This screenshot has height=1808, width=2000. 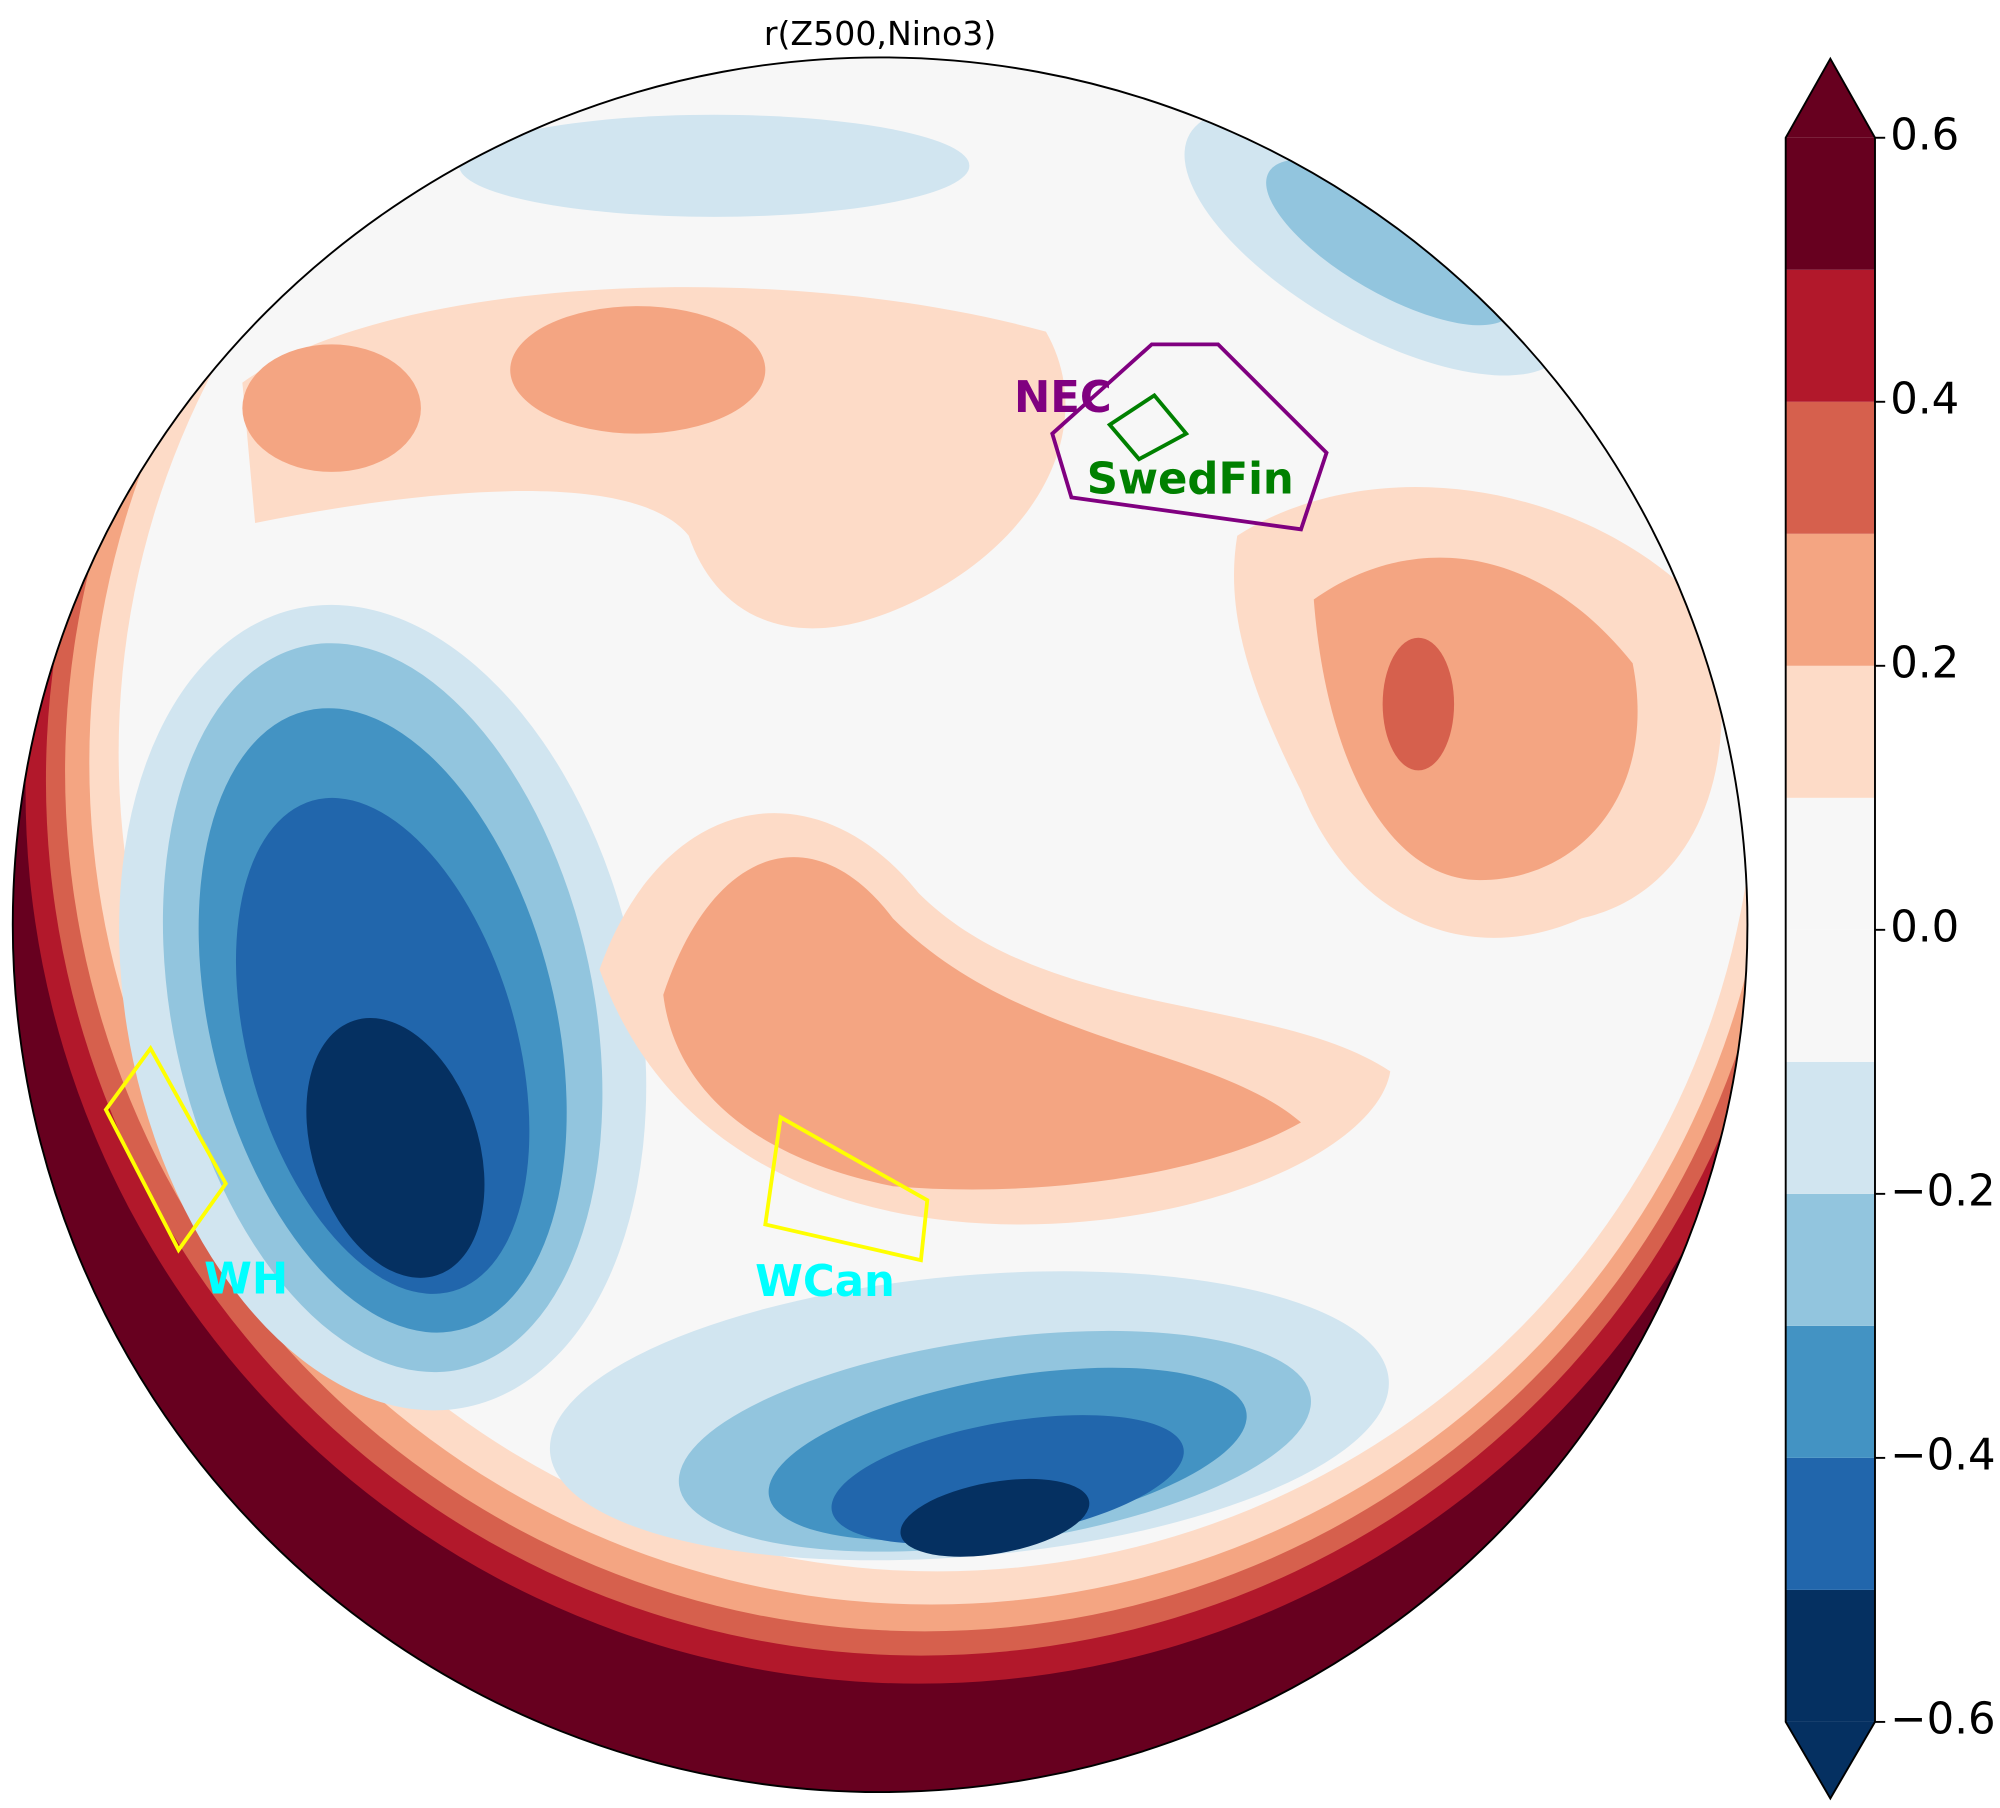 What do you see at coordinates (1942, 1719) in the screenshot?
I see `colorbar-tick-label: −0.6` at bounding box center [1942, 1719].